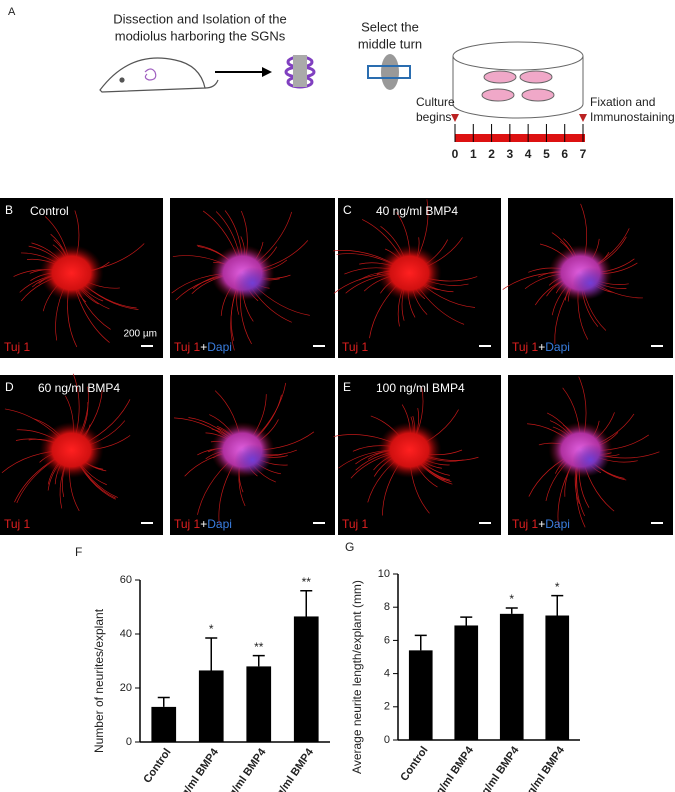  What do you see at coordinates (455, 154) in the screenshot?
I see `day-label: 0` at bounding box center [455, 154].